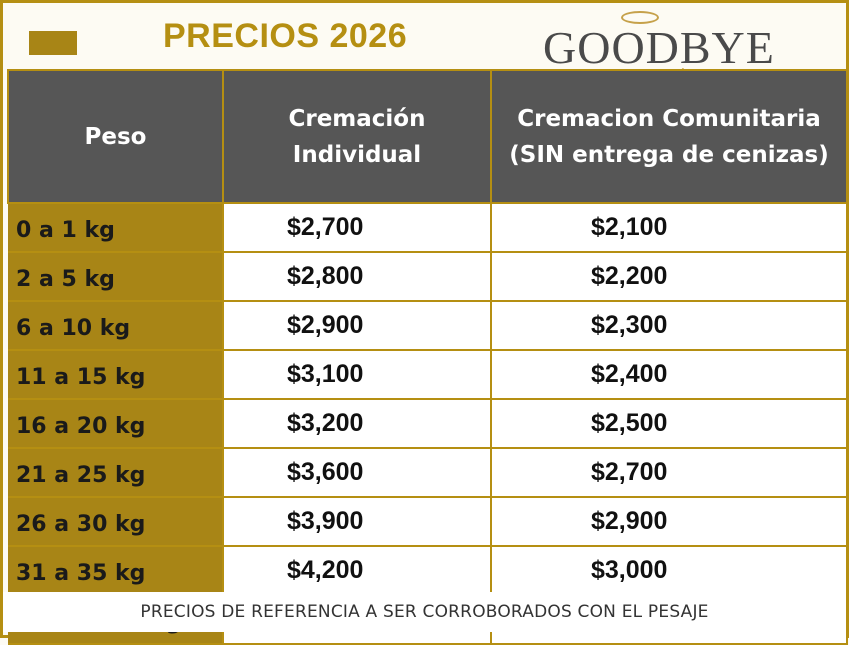  Describe the element at coordinates (357, 522) in the screenshot. I see `individual-price-cell: $3,900` at that location.